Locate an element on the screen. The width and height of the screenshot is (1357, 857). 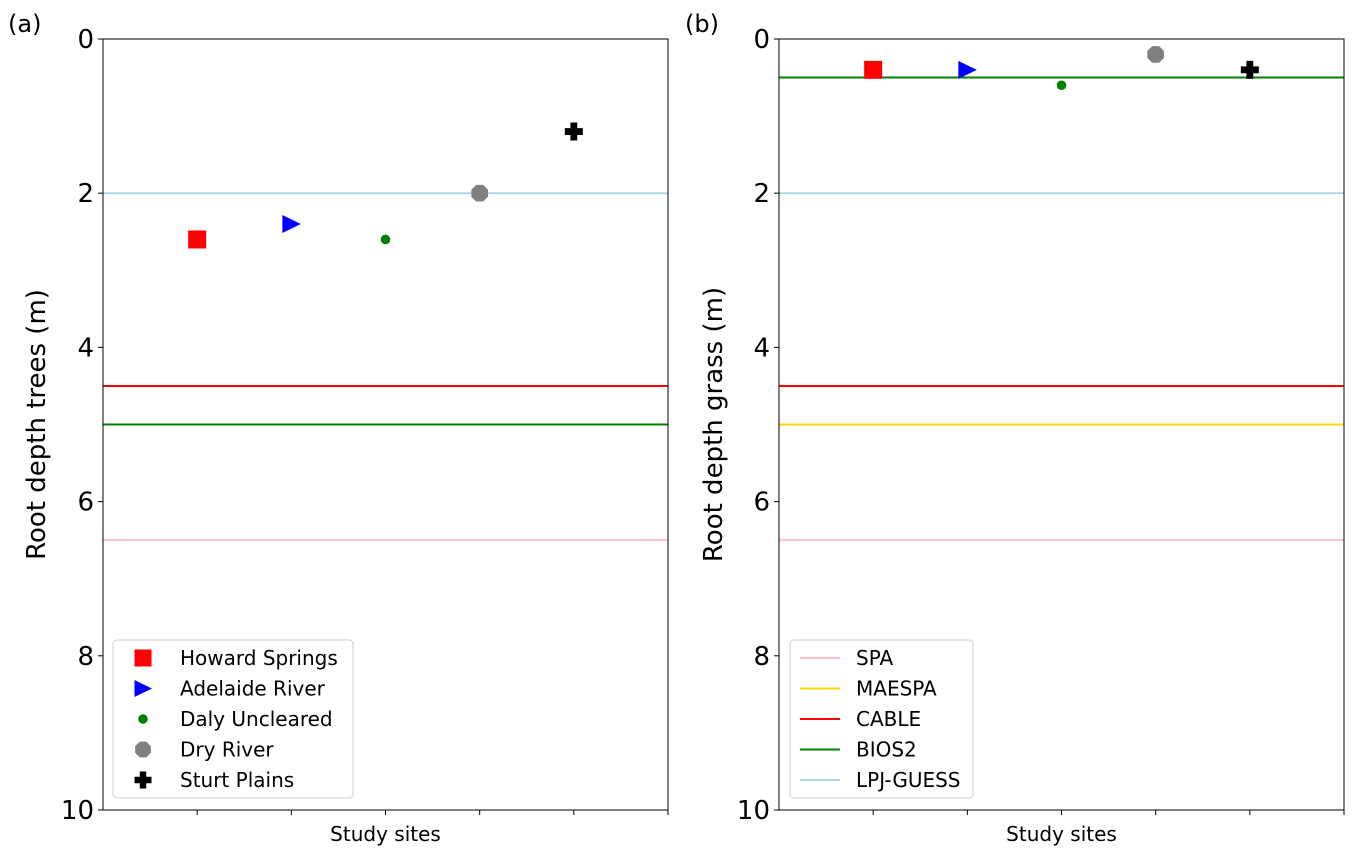
legend-marker-howard-springs is located at coordinates (143, 658).